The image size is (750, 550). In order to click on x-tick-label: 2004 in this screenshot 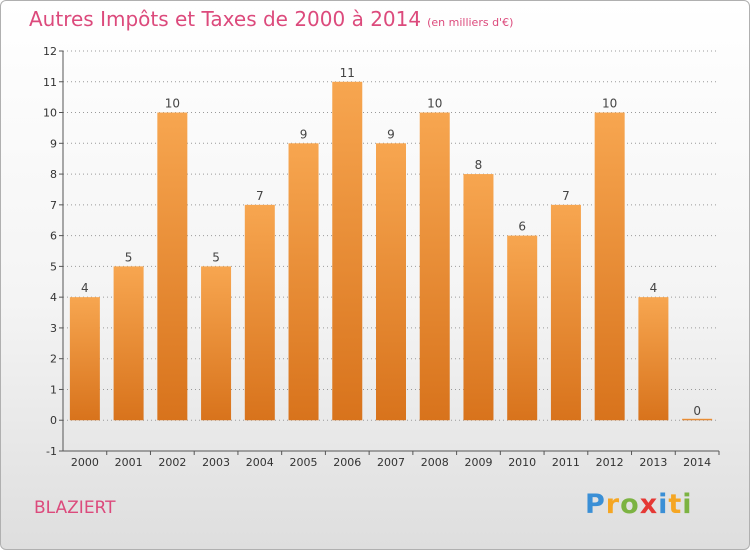, I will do `click(260, 462)`.